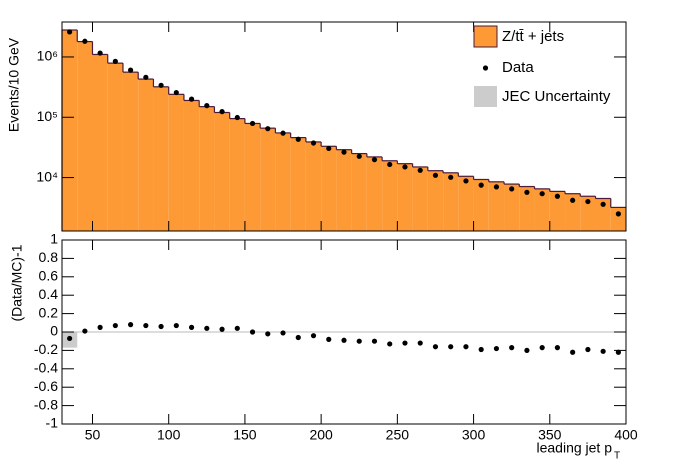  I want to click on legend-label: Z/tt̄ + jets, so click(533, 36).